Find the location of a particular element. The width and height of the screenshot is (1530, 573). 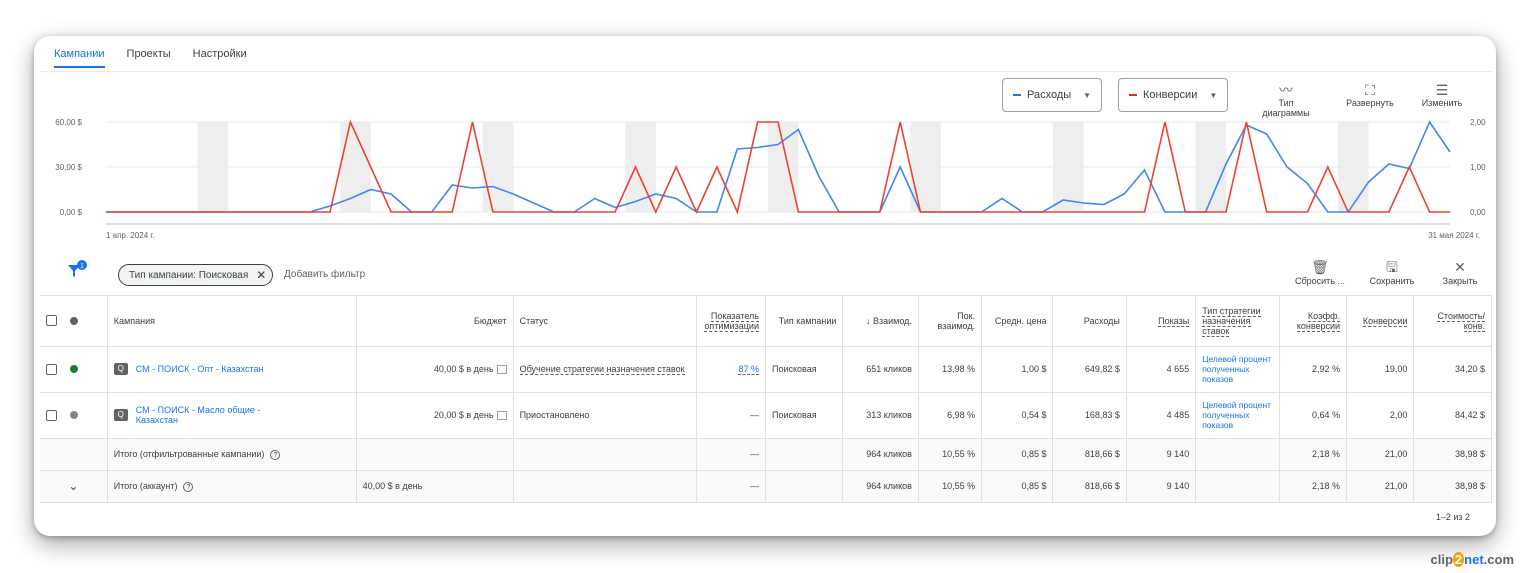

watermark-part-c: net is located at coordinates (1474, 559).